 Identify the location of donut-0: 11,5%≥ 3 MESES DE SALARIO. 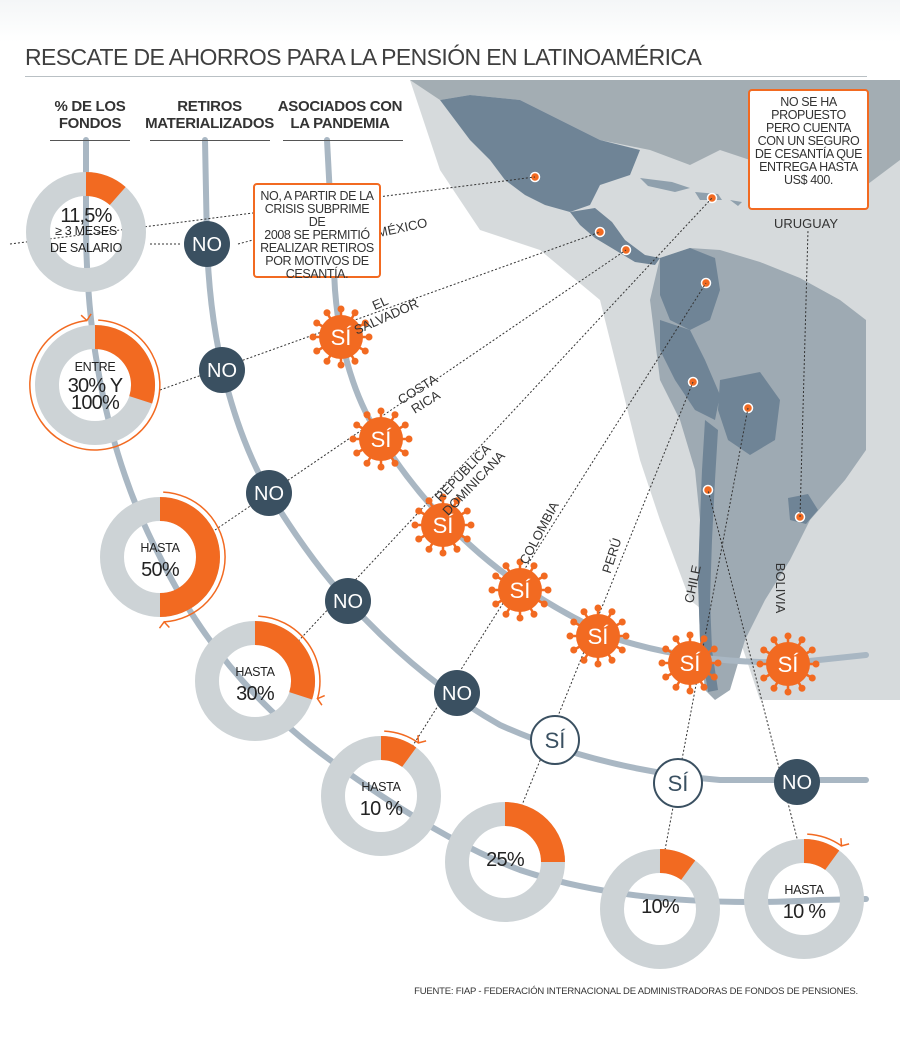
(86, 232).